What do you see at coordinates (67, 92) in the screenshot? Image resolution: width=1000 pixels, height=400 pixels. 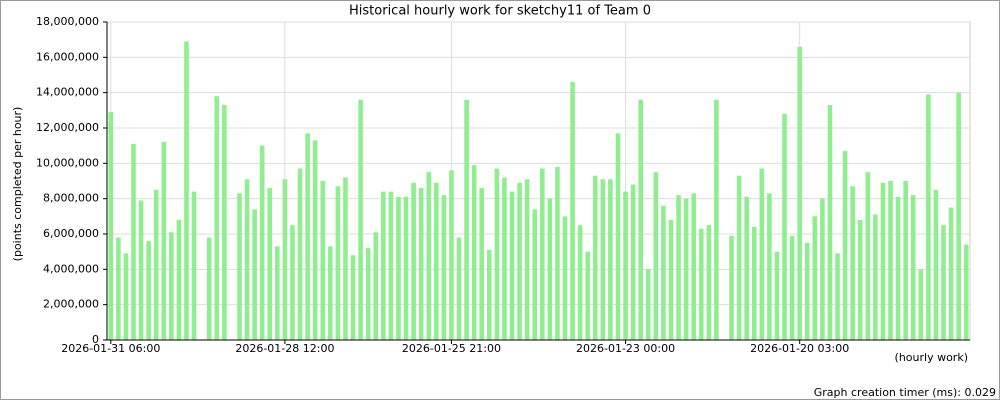 I see `y-tick-label: 14,000,000` at bounding box center [67, 92].